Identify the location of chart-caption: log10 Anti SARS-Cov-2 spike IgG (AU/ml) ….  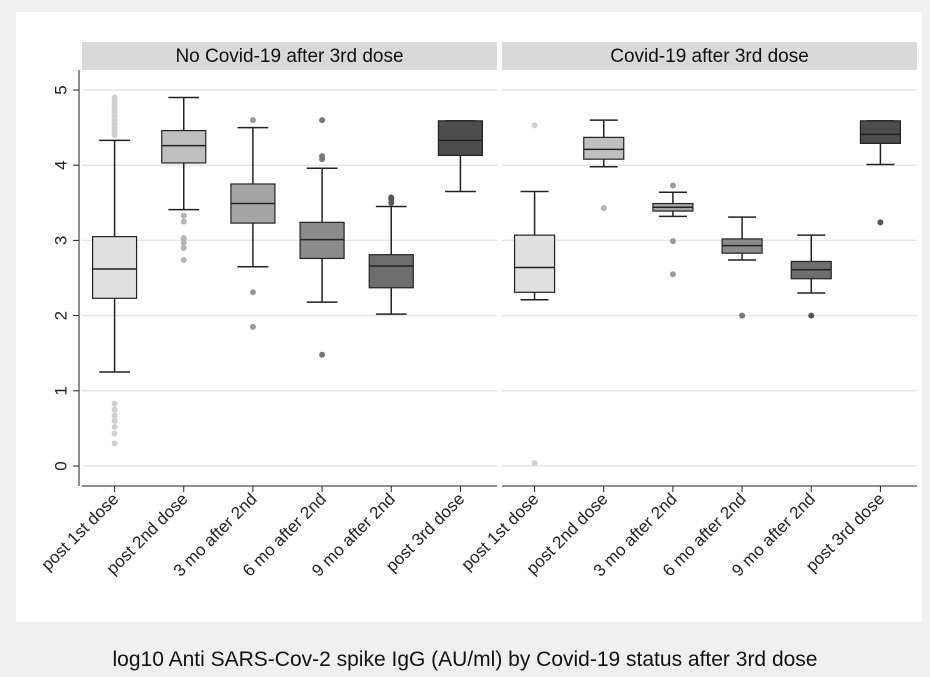
(465, 659).